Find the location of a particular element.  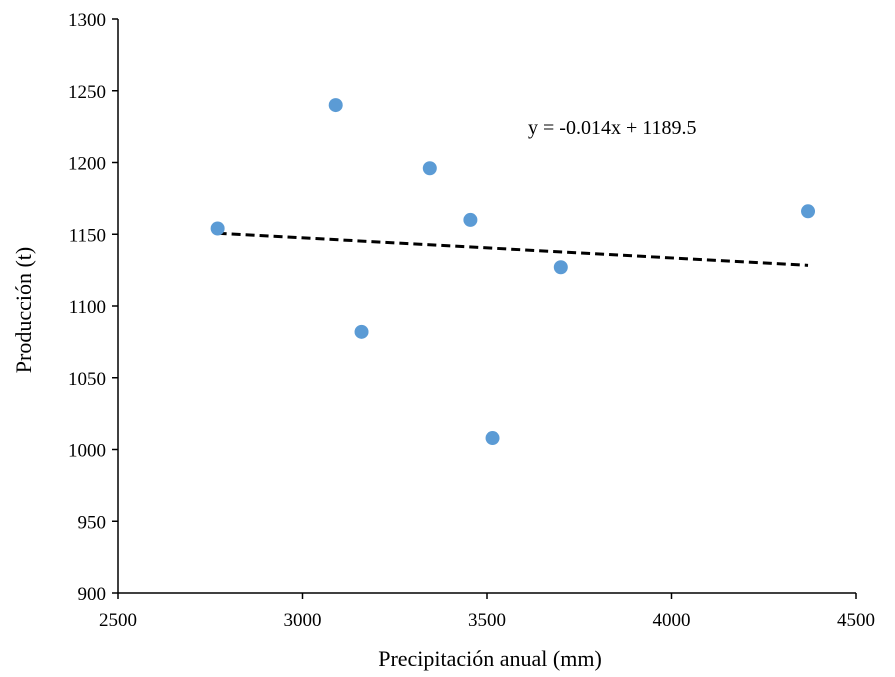

trendline-equation: y = -0.014x + 1189.5 is located at coordinates (612, 128).